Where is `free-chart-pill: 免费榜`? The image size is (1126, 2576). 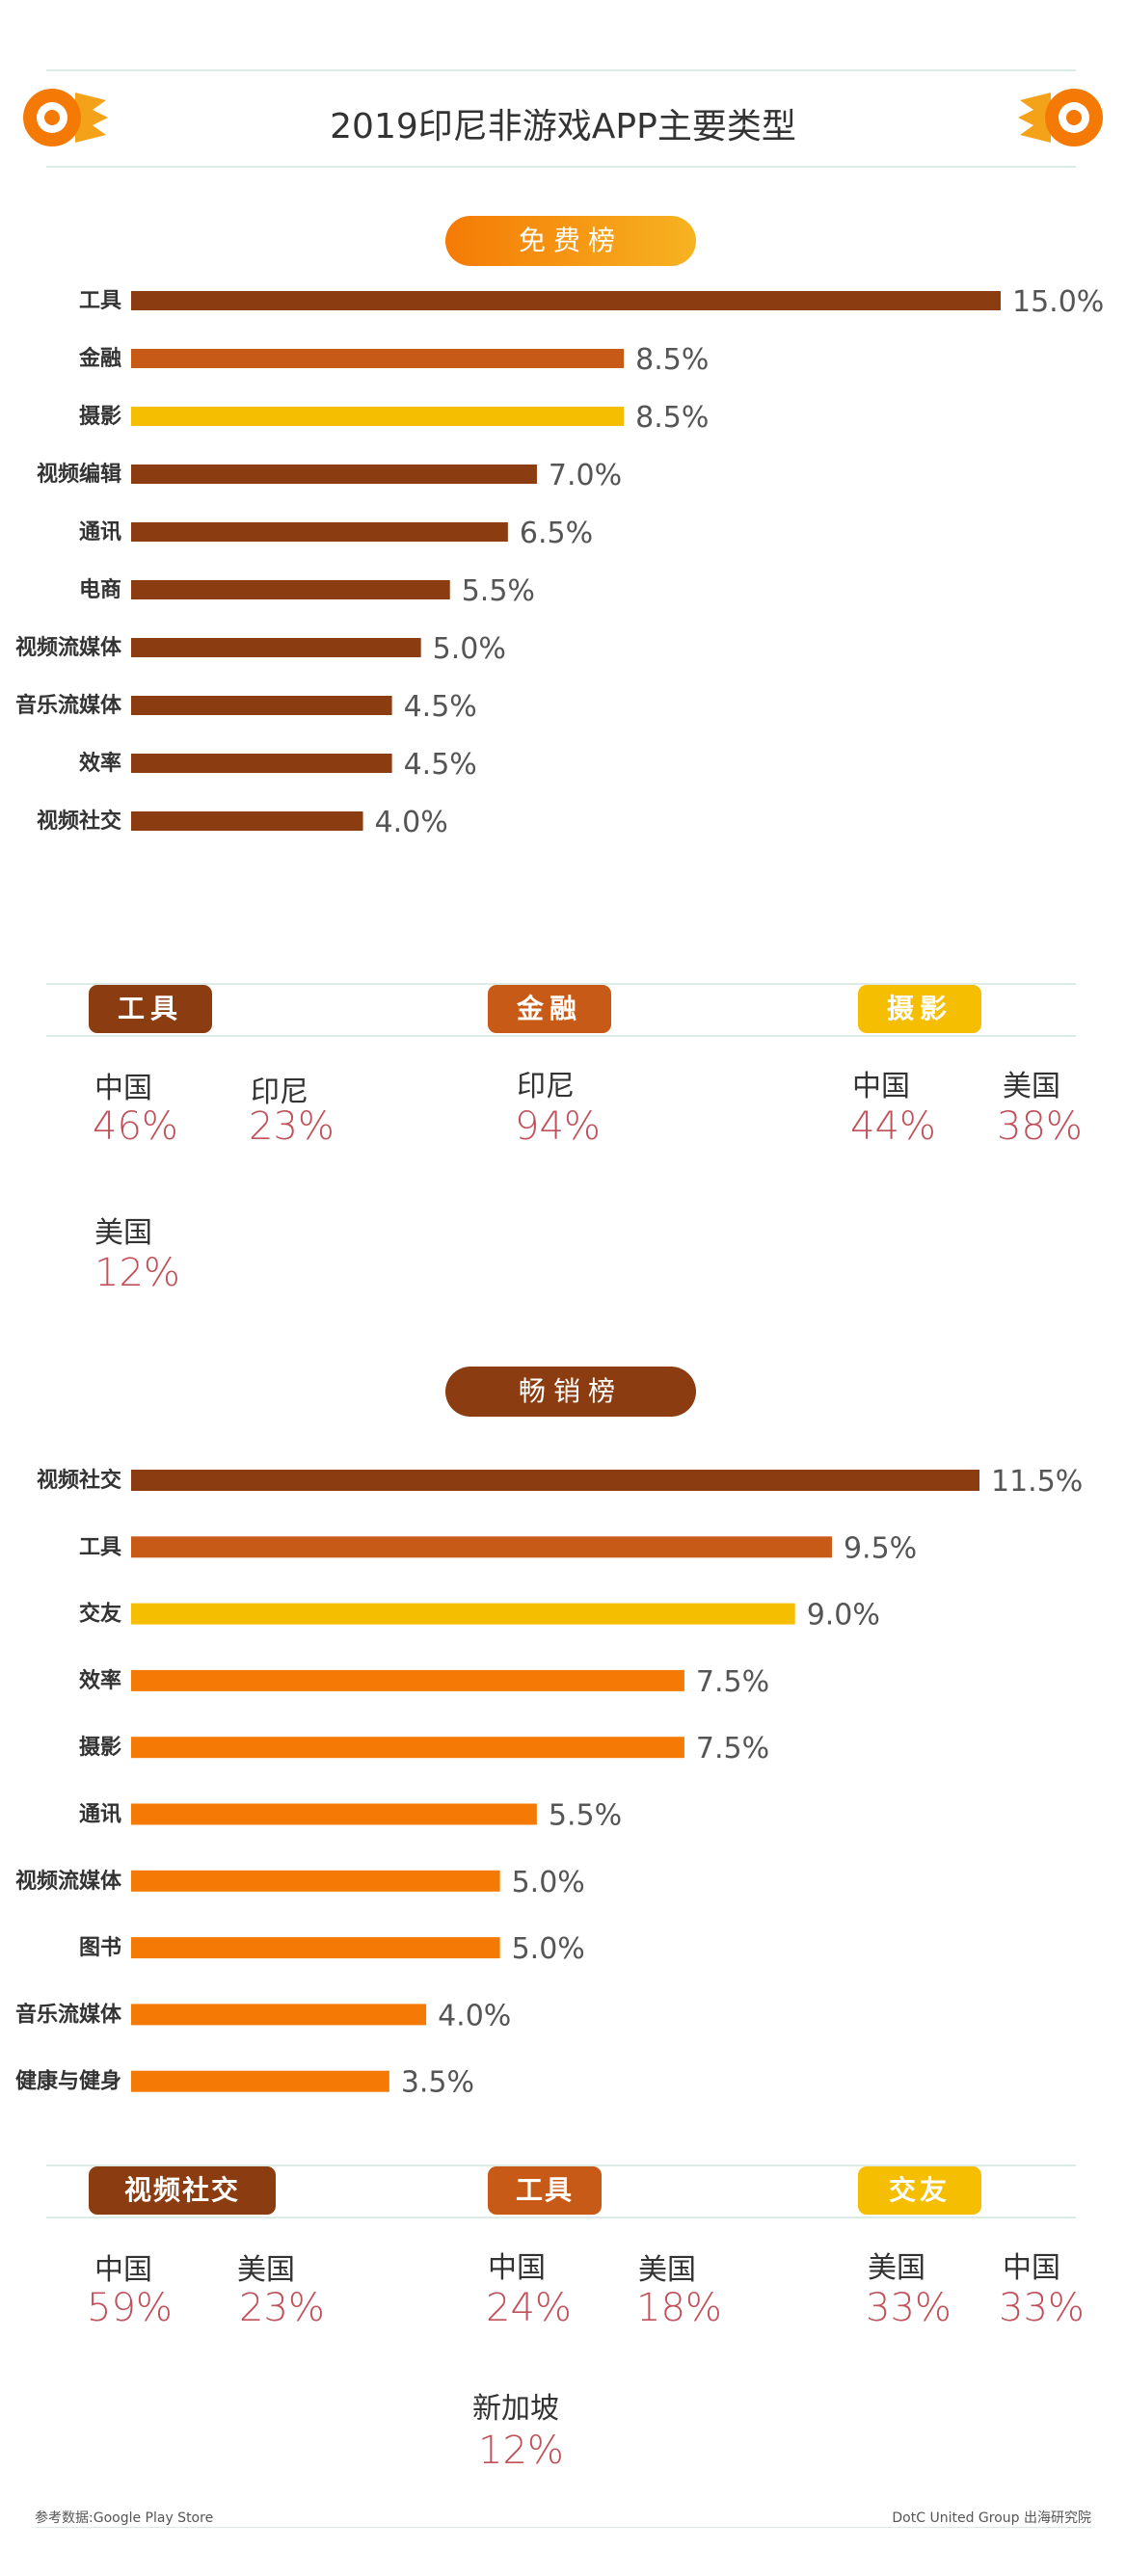 free-chart-pill: 免费榜 is located at coordinates (570, 241).